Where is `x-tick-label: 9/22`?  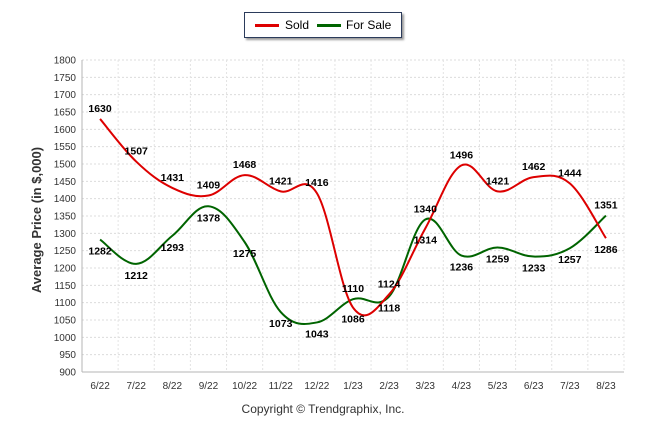
x-tick-label: 9/22 is located at coordinates (209, 386).